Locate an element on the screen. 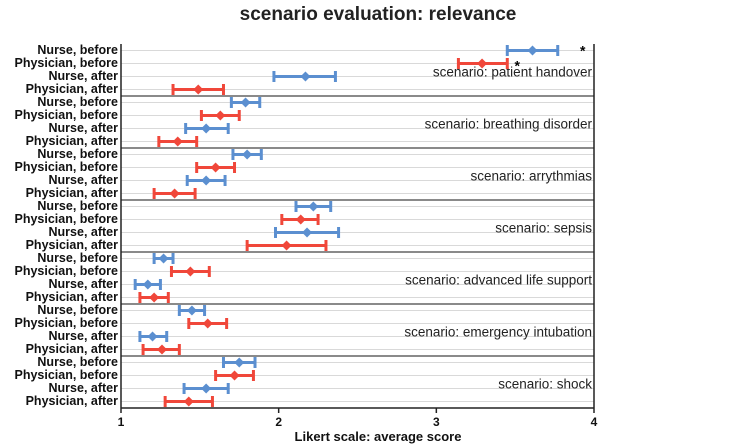 The height and width of the screenshot is (446, 755). scenario-label: scenario: advanced life support is located at coordinates (498, 280).